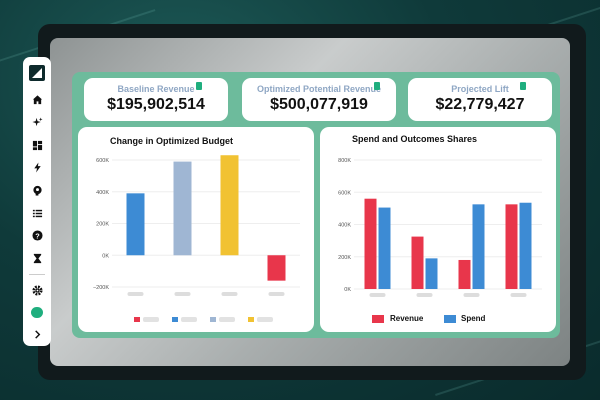 The width and height of the screenshot is (600, 400). What do you see at coordinates (37, 73) in the screenshot?
I see `app-logo-icon` at bounding box center [37, 73].